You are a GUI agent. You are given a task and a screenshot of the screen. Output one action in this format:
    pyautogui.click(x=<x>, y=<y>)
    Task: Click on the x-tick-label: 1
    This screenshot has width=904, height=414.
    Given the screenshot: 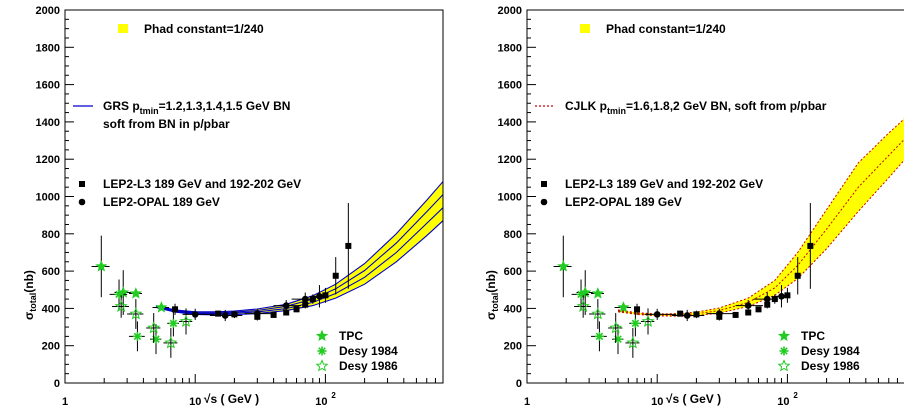 What is the action you would take?
    pyautogui.click(x=65, y=402)
    